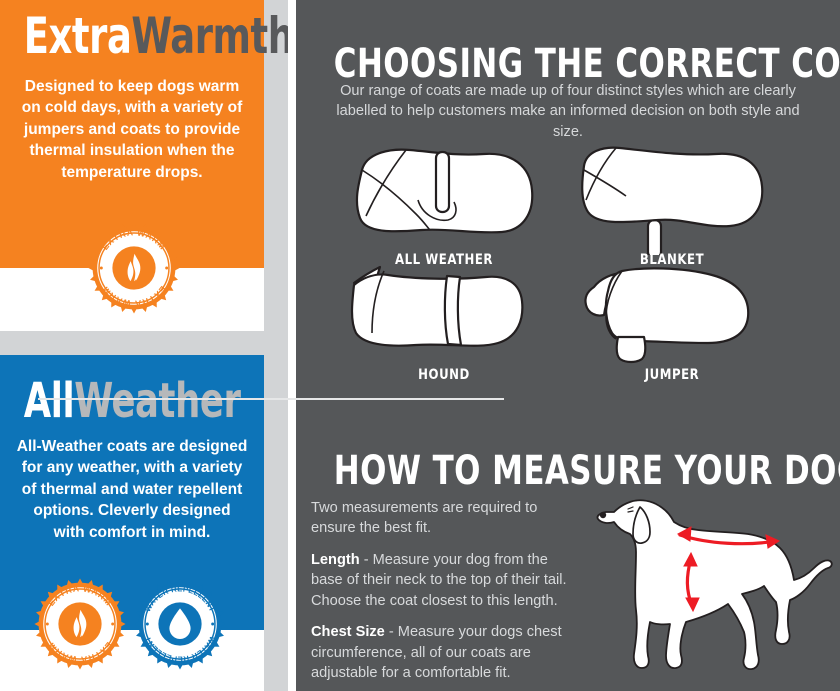 Image resolution: width=840 pixels, height=691 pixels. Describe the element at coordinates (335, 559) in the screenshot. I see `measure-term-length: Length` at that location.